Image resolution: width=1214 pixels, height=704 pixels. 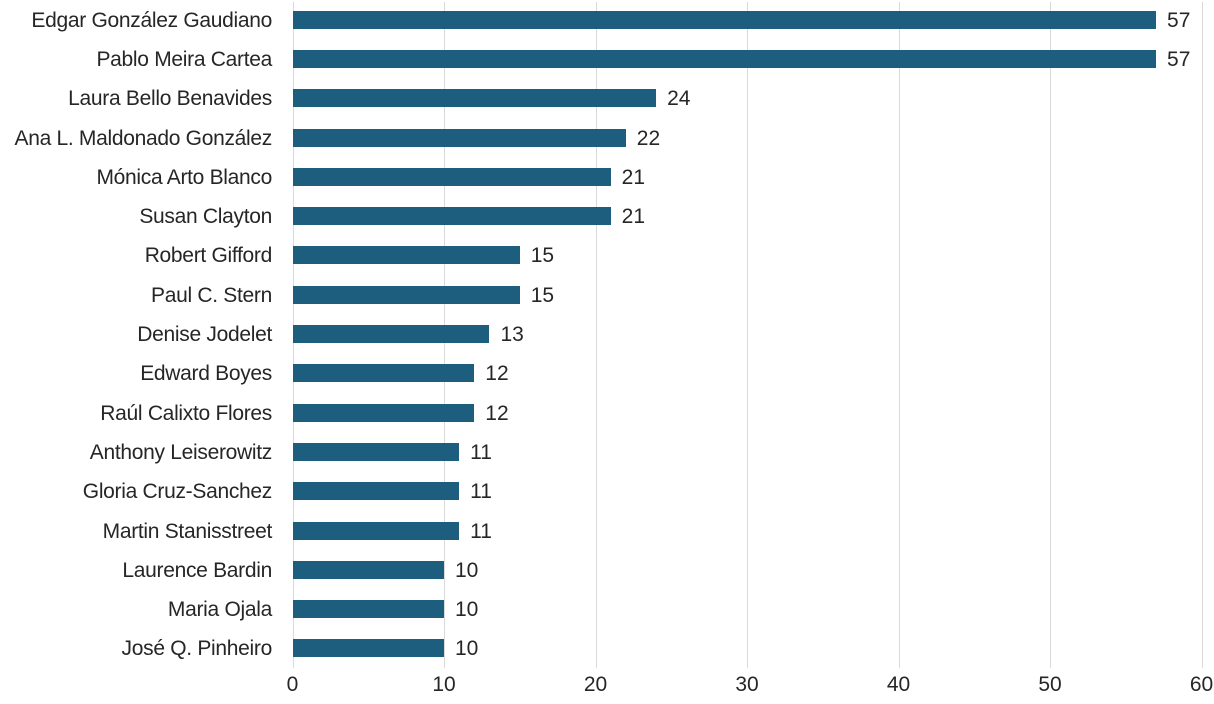 What do you see at coordinates (205, 217) in the screenshot?
I see `category-label: Susan Clayton` at bounding box center [205, 217].